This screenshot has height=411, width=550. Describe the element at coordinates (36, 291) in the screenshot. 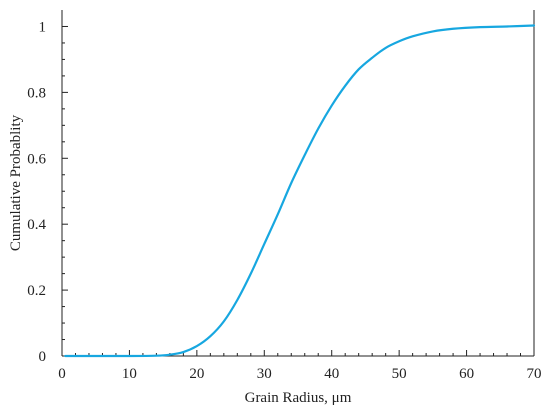

I see `y-tick-label: 0.2` at that location.